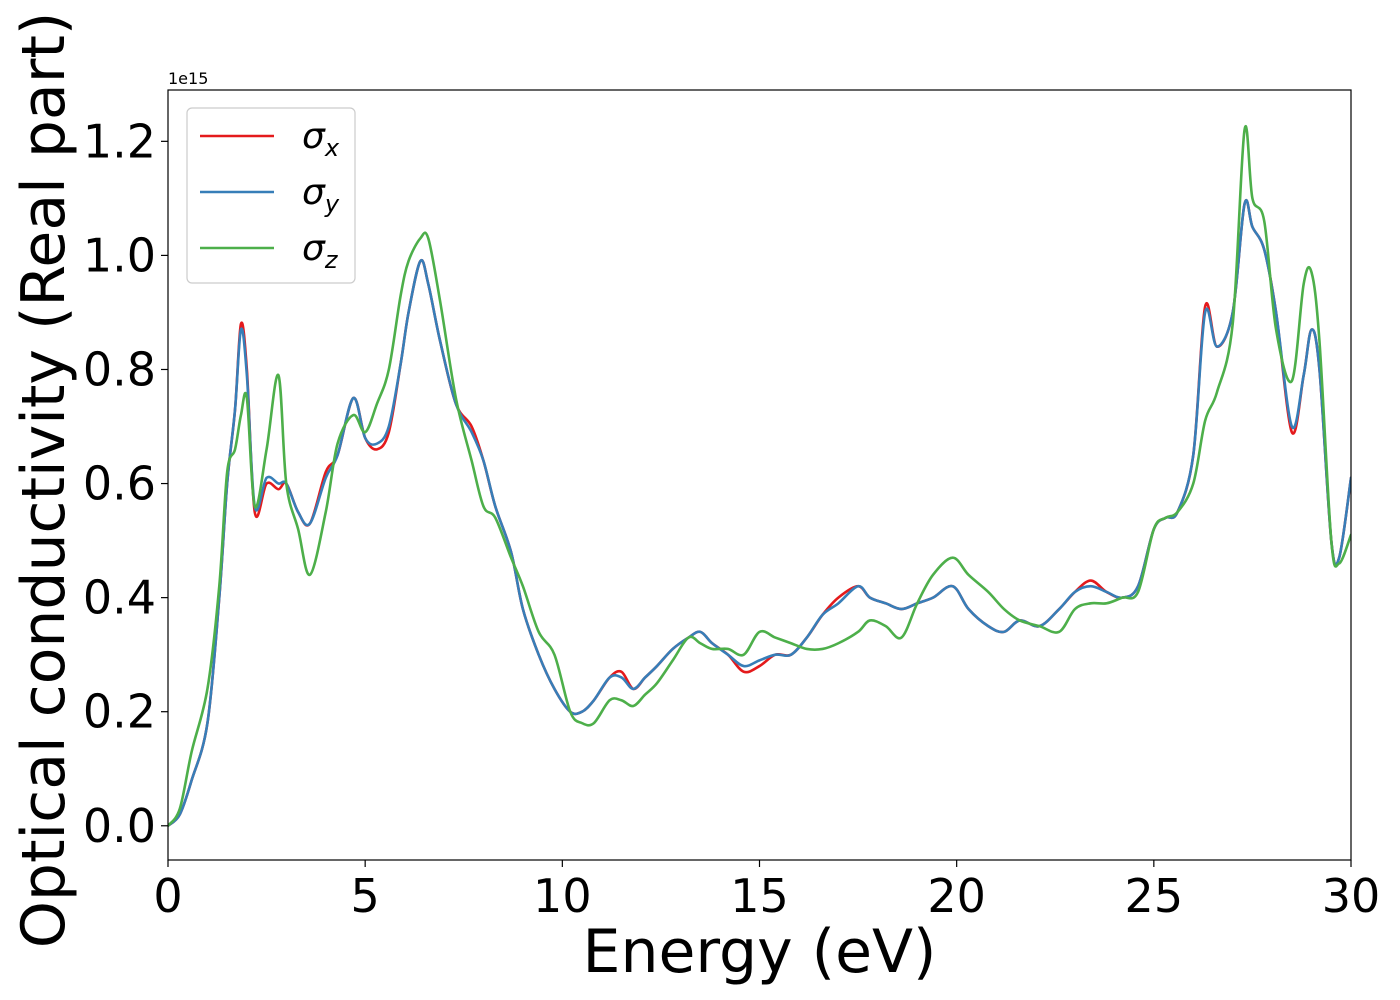 Image resolution: width=1400 pixels, height=1000 pixels. I want to click on legend-label-x: σx, so click(321, 139).